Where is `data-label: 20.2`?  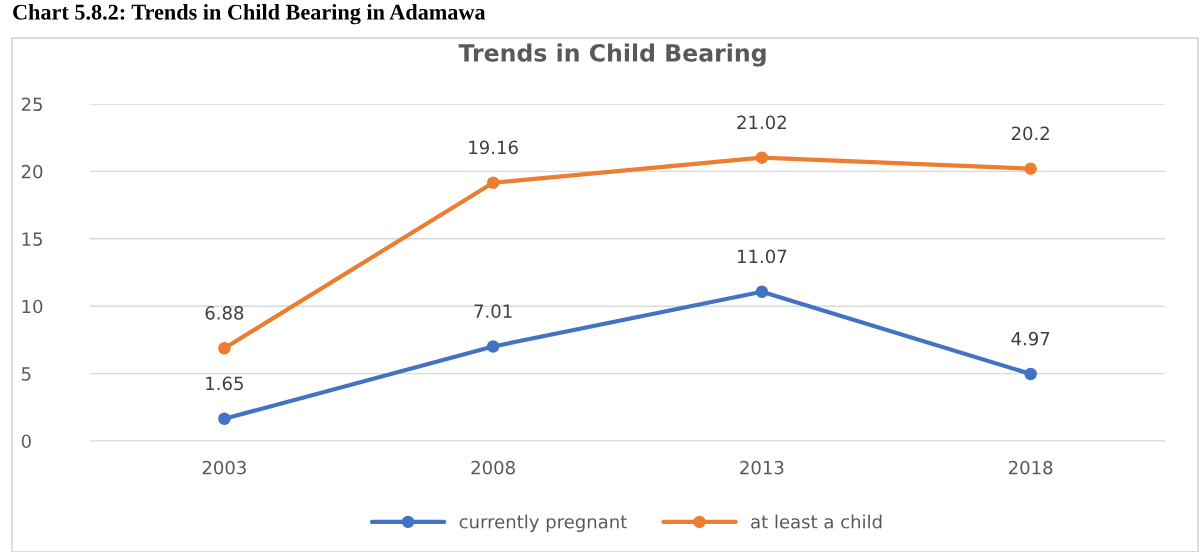
data-label: 20.2 is located at coordinates (1030, 133).